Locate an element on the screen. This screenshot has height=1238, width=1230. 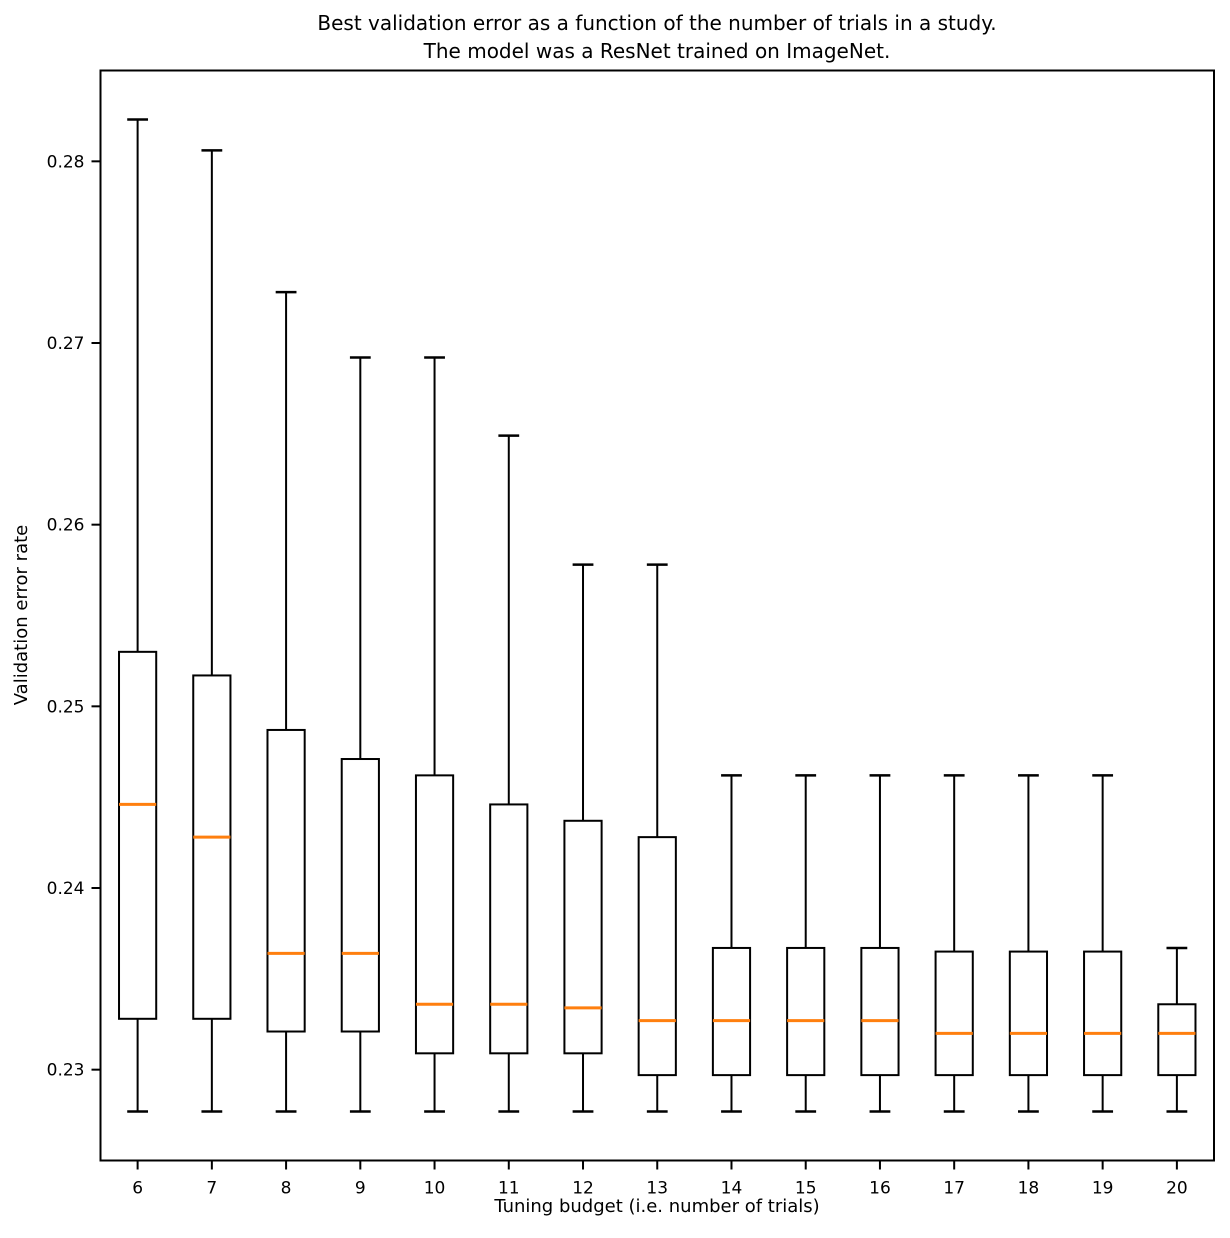
x-tick-label: 14 is located at coordinates (732, 1189).